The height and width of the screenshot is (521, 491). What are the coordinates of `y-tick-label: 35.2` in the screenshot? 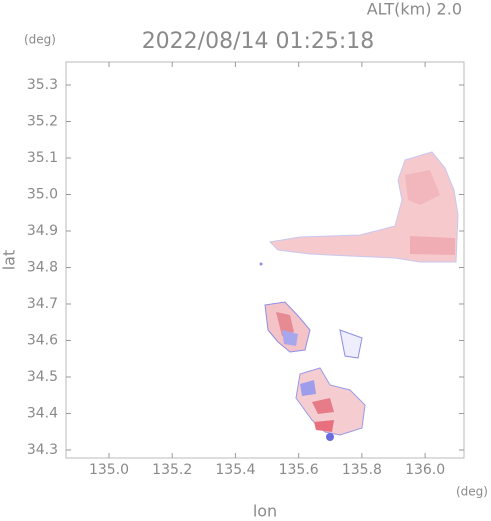 It's located at (42, 121).